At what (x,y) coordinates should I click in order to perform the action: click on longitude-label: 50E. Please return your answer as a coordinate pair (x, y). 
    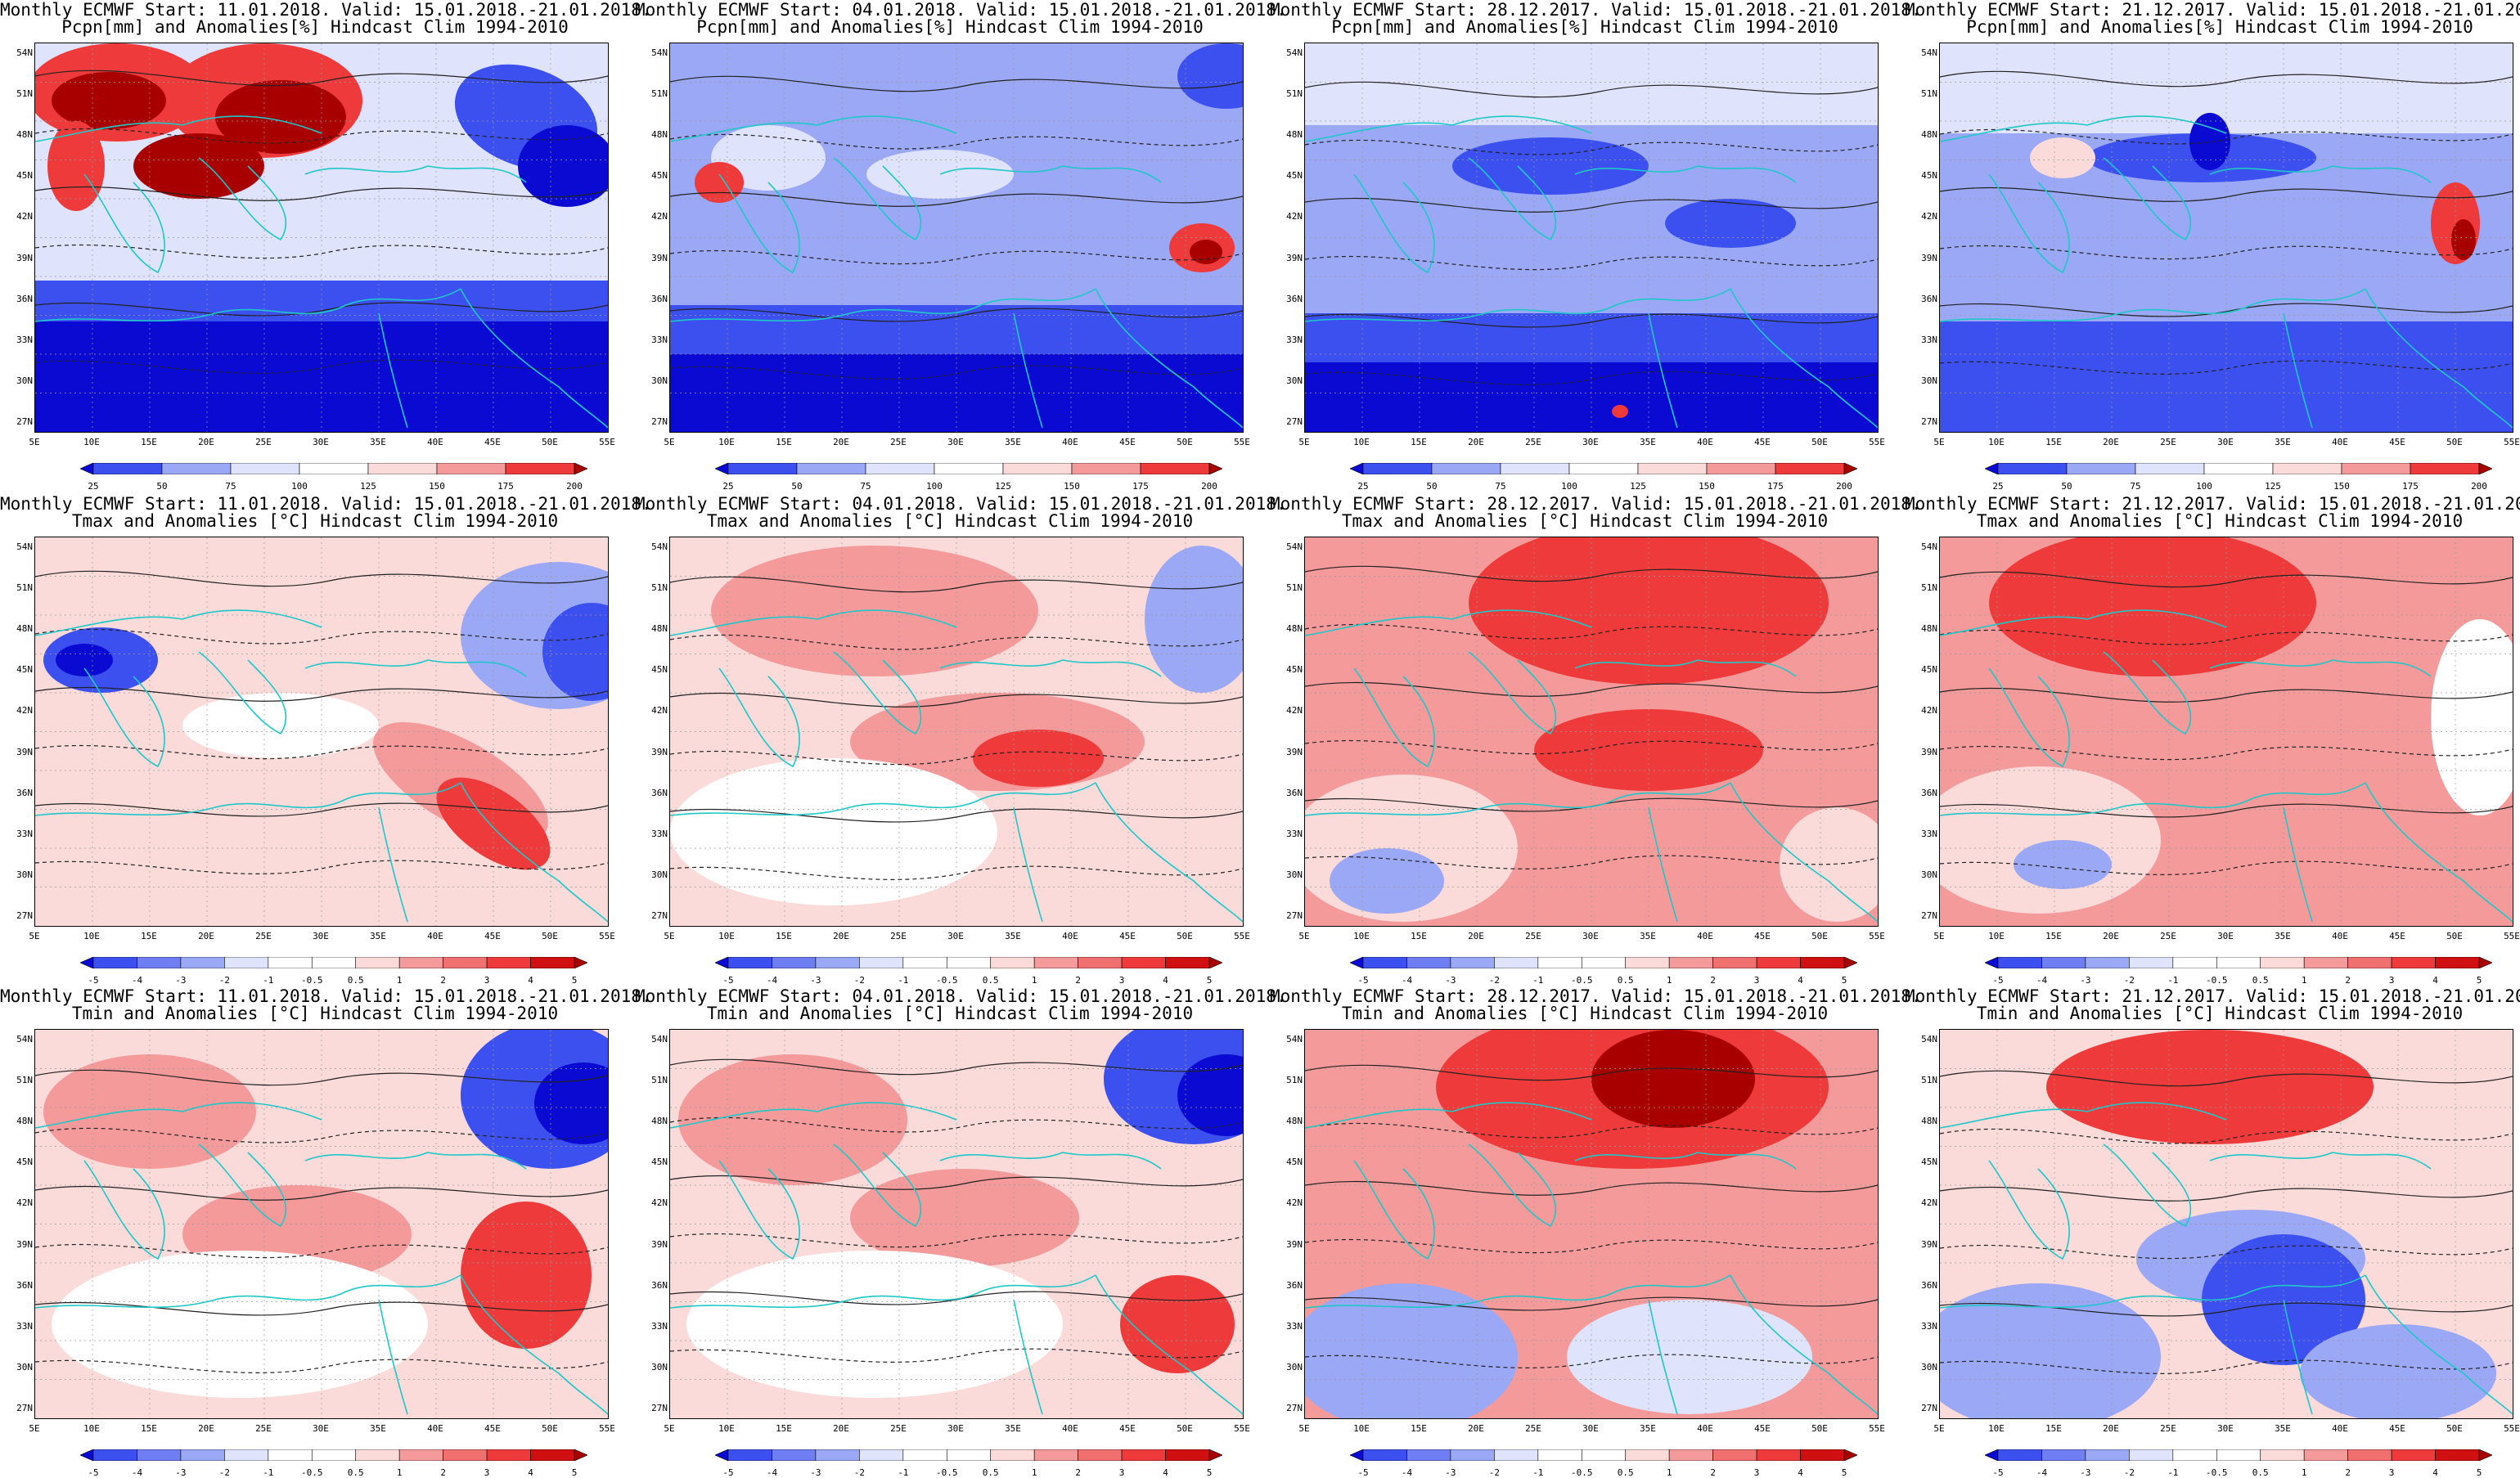
    Looking at the image, I should click on (2455, 442).